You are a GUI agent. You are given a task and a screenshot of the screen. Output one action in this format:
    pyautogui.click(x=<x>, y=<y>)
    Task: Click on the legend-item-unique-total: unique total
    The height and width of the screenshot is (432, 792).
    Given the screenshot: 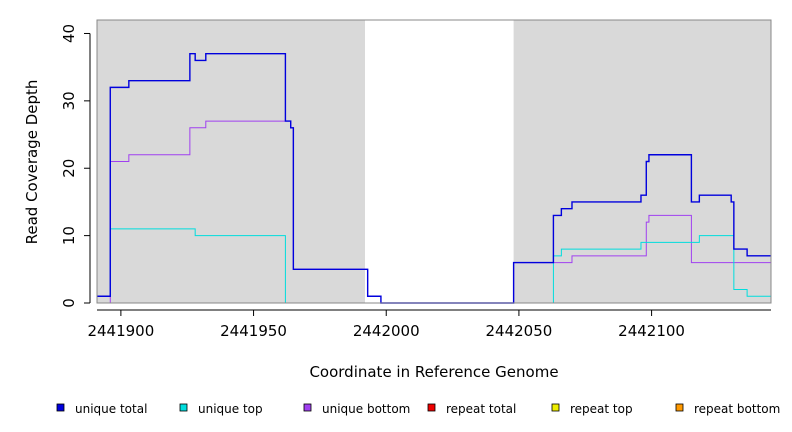 What is the action you would take?
    pyautogui.click(x=101, y=409)
    